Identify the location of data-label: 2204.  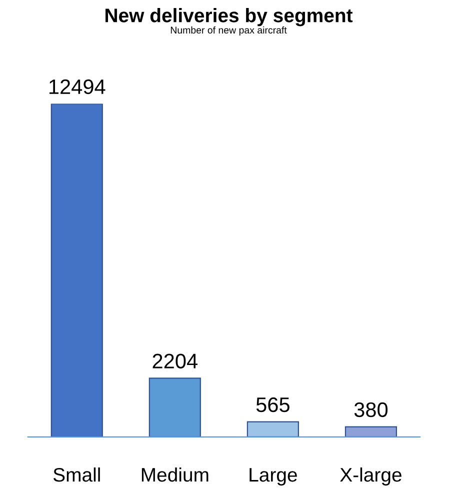
(175, 361).